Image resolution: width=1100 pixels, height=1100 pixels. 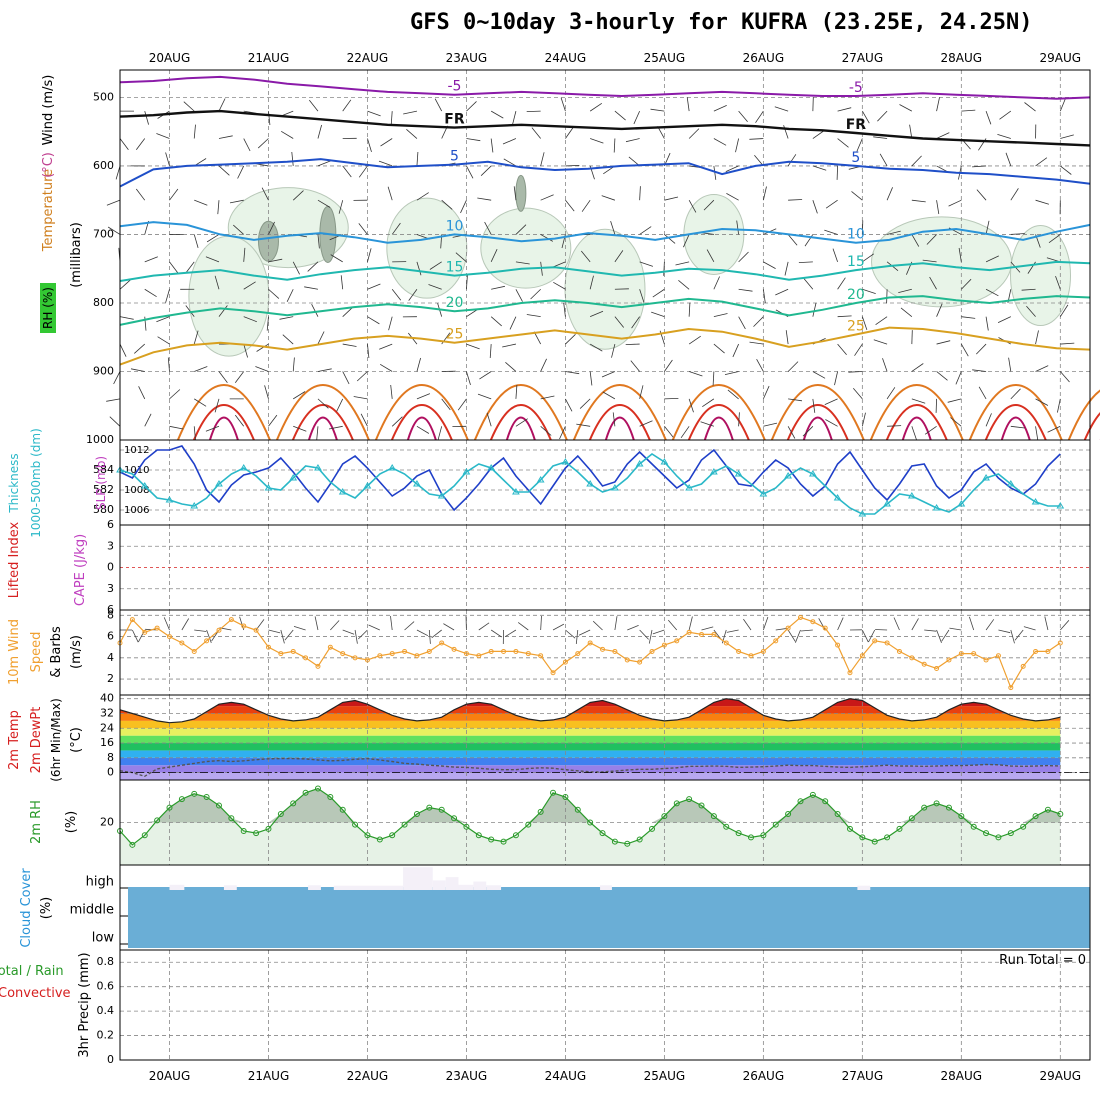 I want to click on precip-tick-label: 0.8, so click(x=106, y=961).